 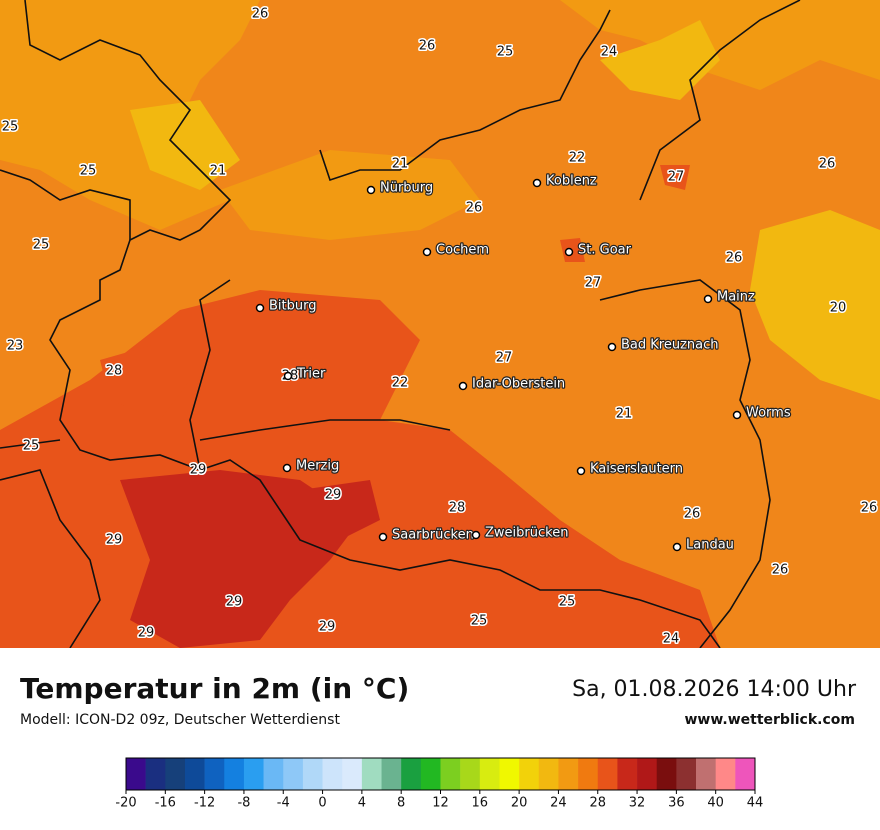 What do you see at coordinates (406, 188) in the screenshot?
I see `city-label: Nürburg` at bounding box center [406, 188].